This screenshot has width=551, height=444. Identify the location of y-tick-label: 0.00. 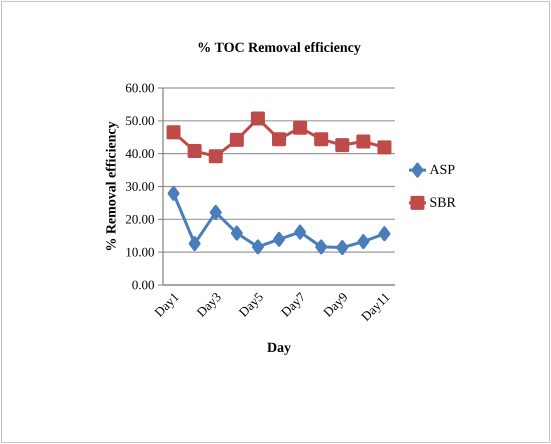
(143, 285).